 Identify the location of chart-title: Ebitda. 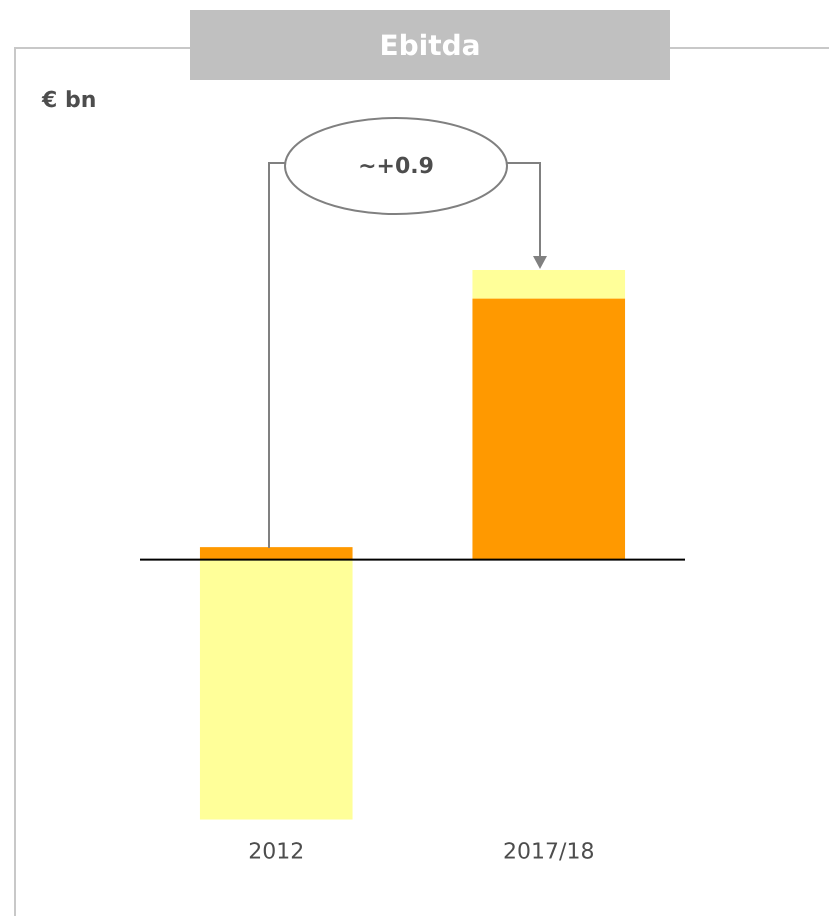
(430, 45).